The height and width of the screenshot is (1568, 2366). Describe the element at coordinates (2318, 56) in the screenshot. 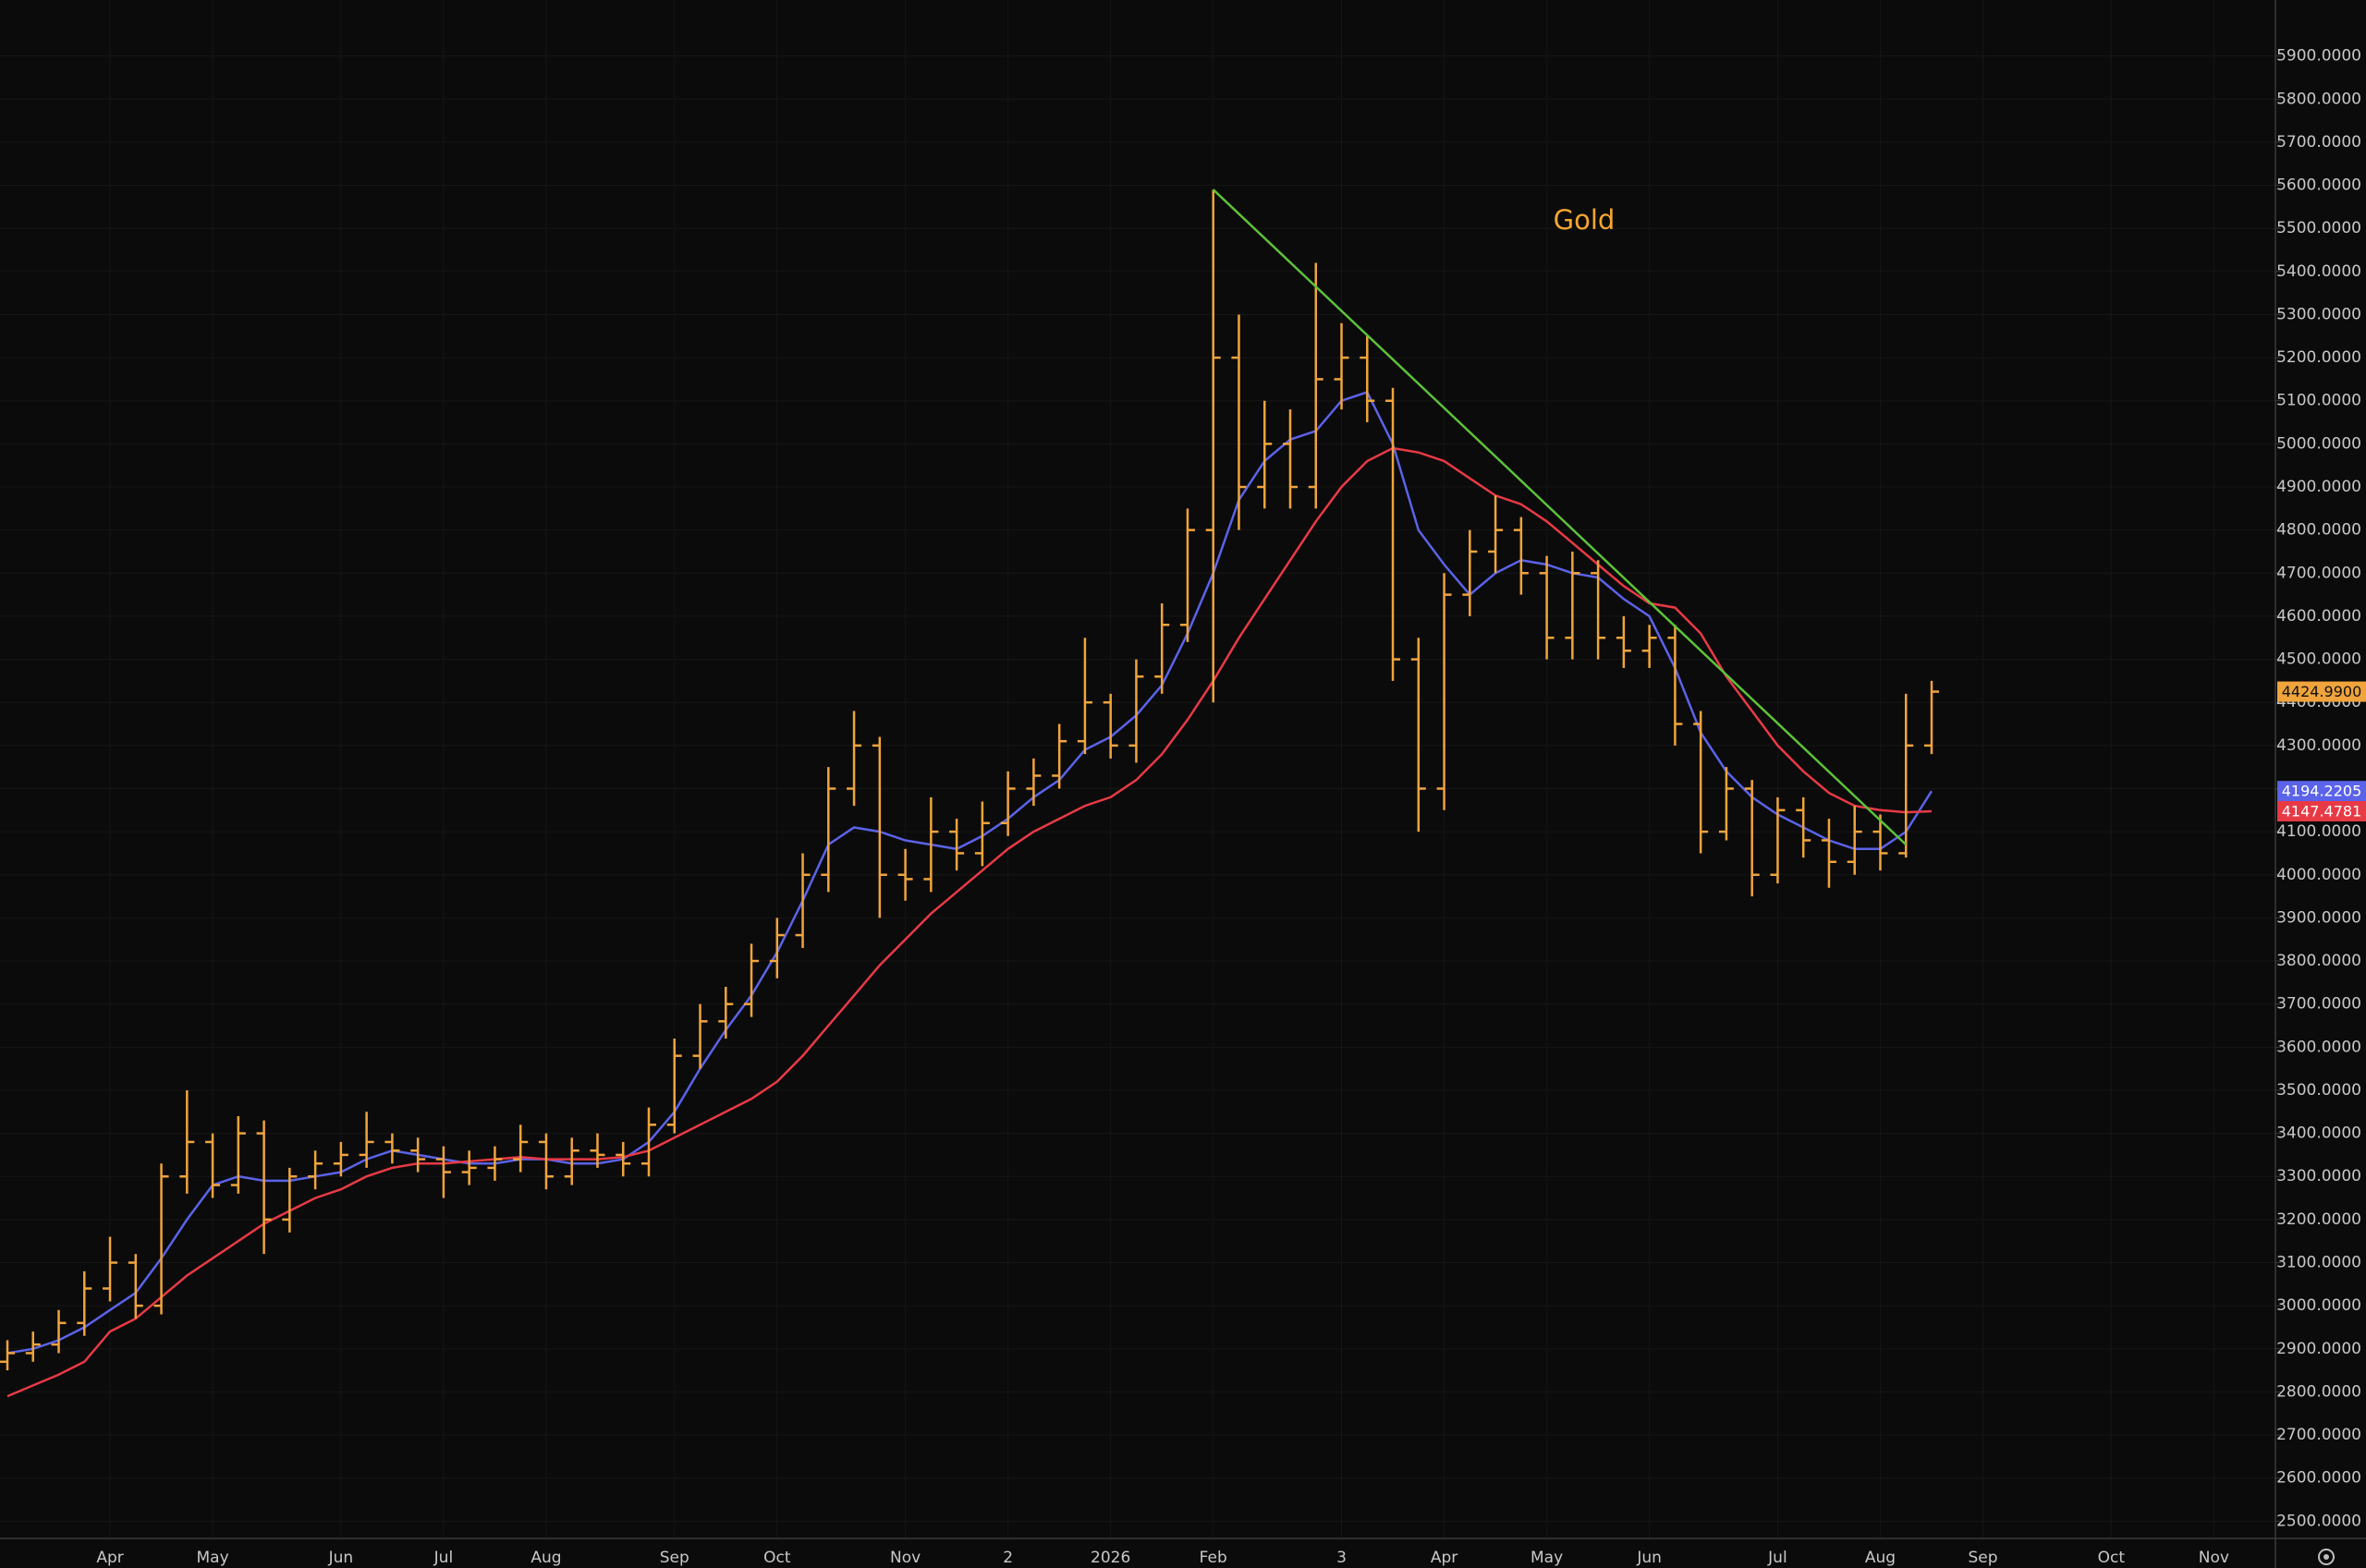

I see `y-tick-label: 5900.0000` at that location.